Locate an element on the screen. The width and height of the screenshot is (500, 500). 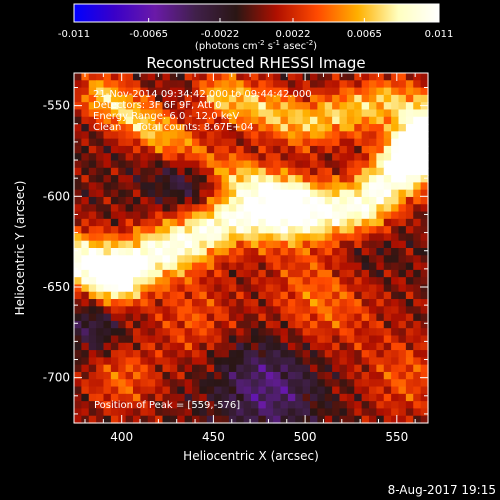
x-tick-label: 400 is located at coordinates (121, 437).